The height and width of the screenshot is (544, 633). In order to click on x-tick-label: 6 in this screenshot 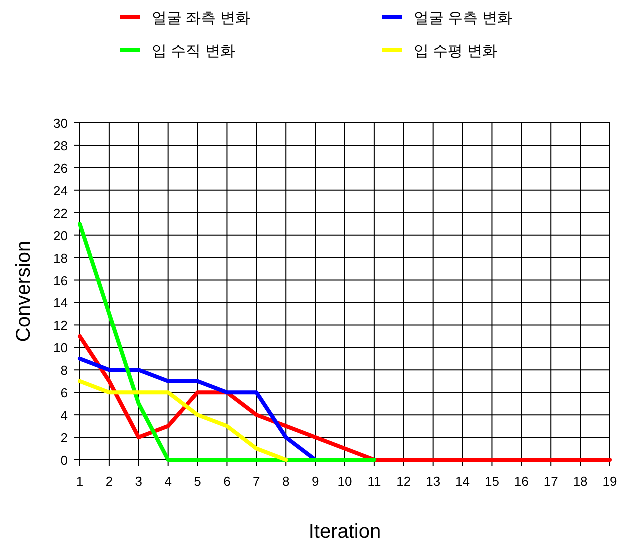, I will do `click(227, 481)`.